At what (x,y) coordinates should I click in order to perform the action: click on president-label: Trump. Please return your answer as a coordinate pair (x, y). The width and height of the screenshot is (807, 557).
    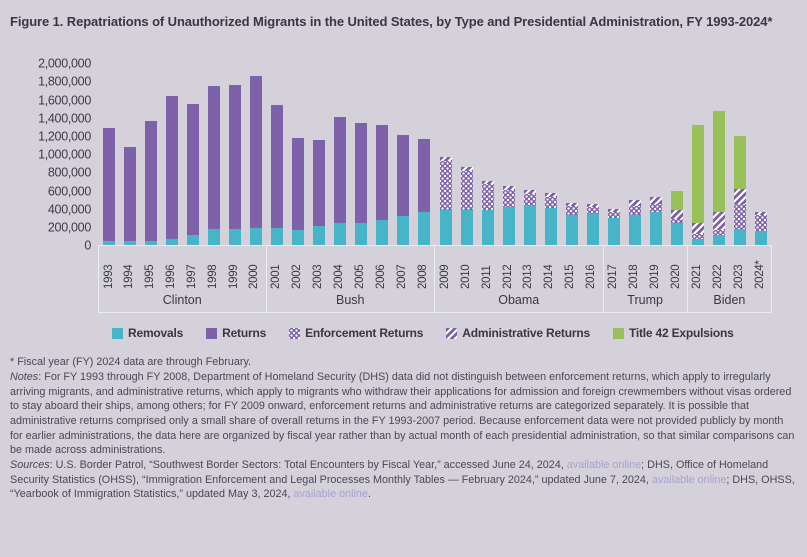
    Looking at the image, I should click on (645, 300).